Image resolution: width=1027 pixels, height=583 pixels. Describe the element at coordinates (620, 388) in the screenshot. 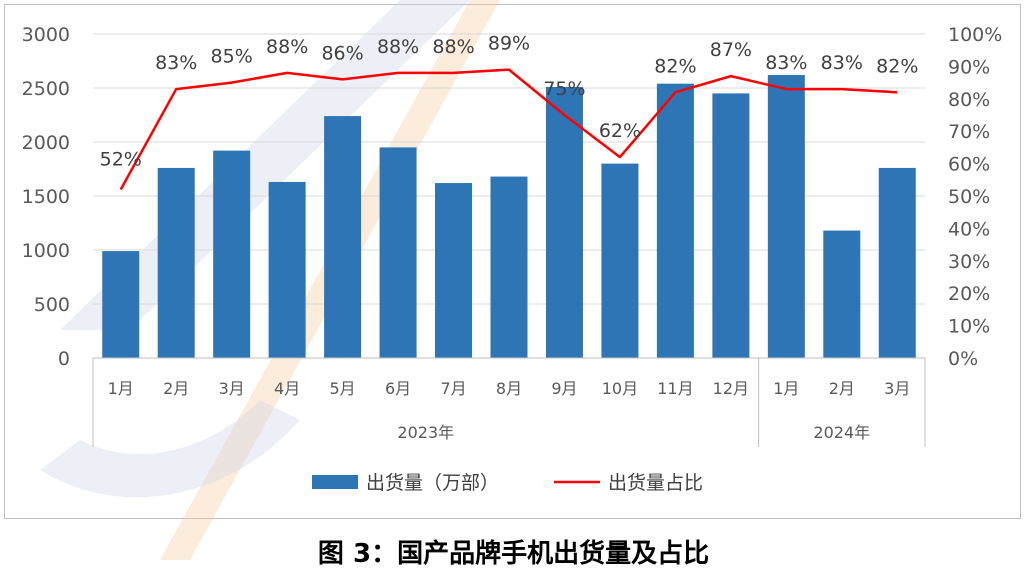

I see `x-tick-label: 10月` at that location.